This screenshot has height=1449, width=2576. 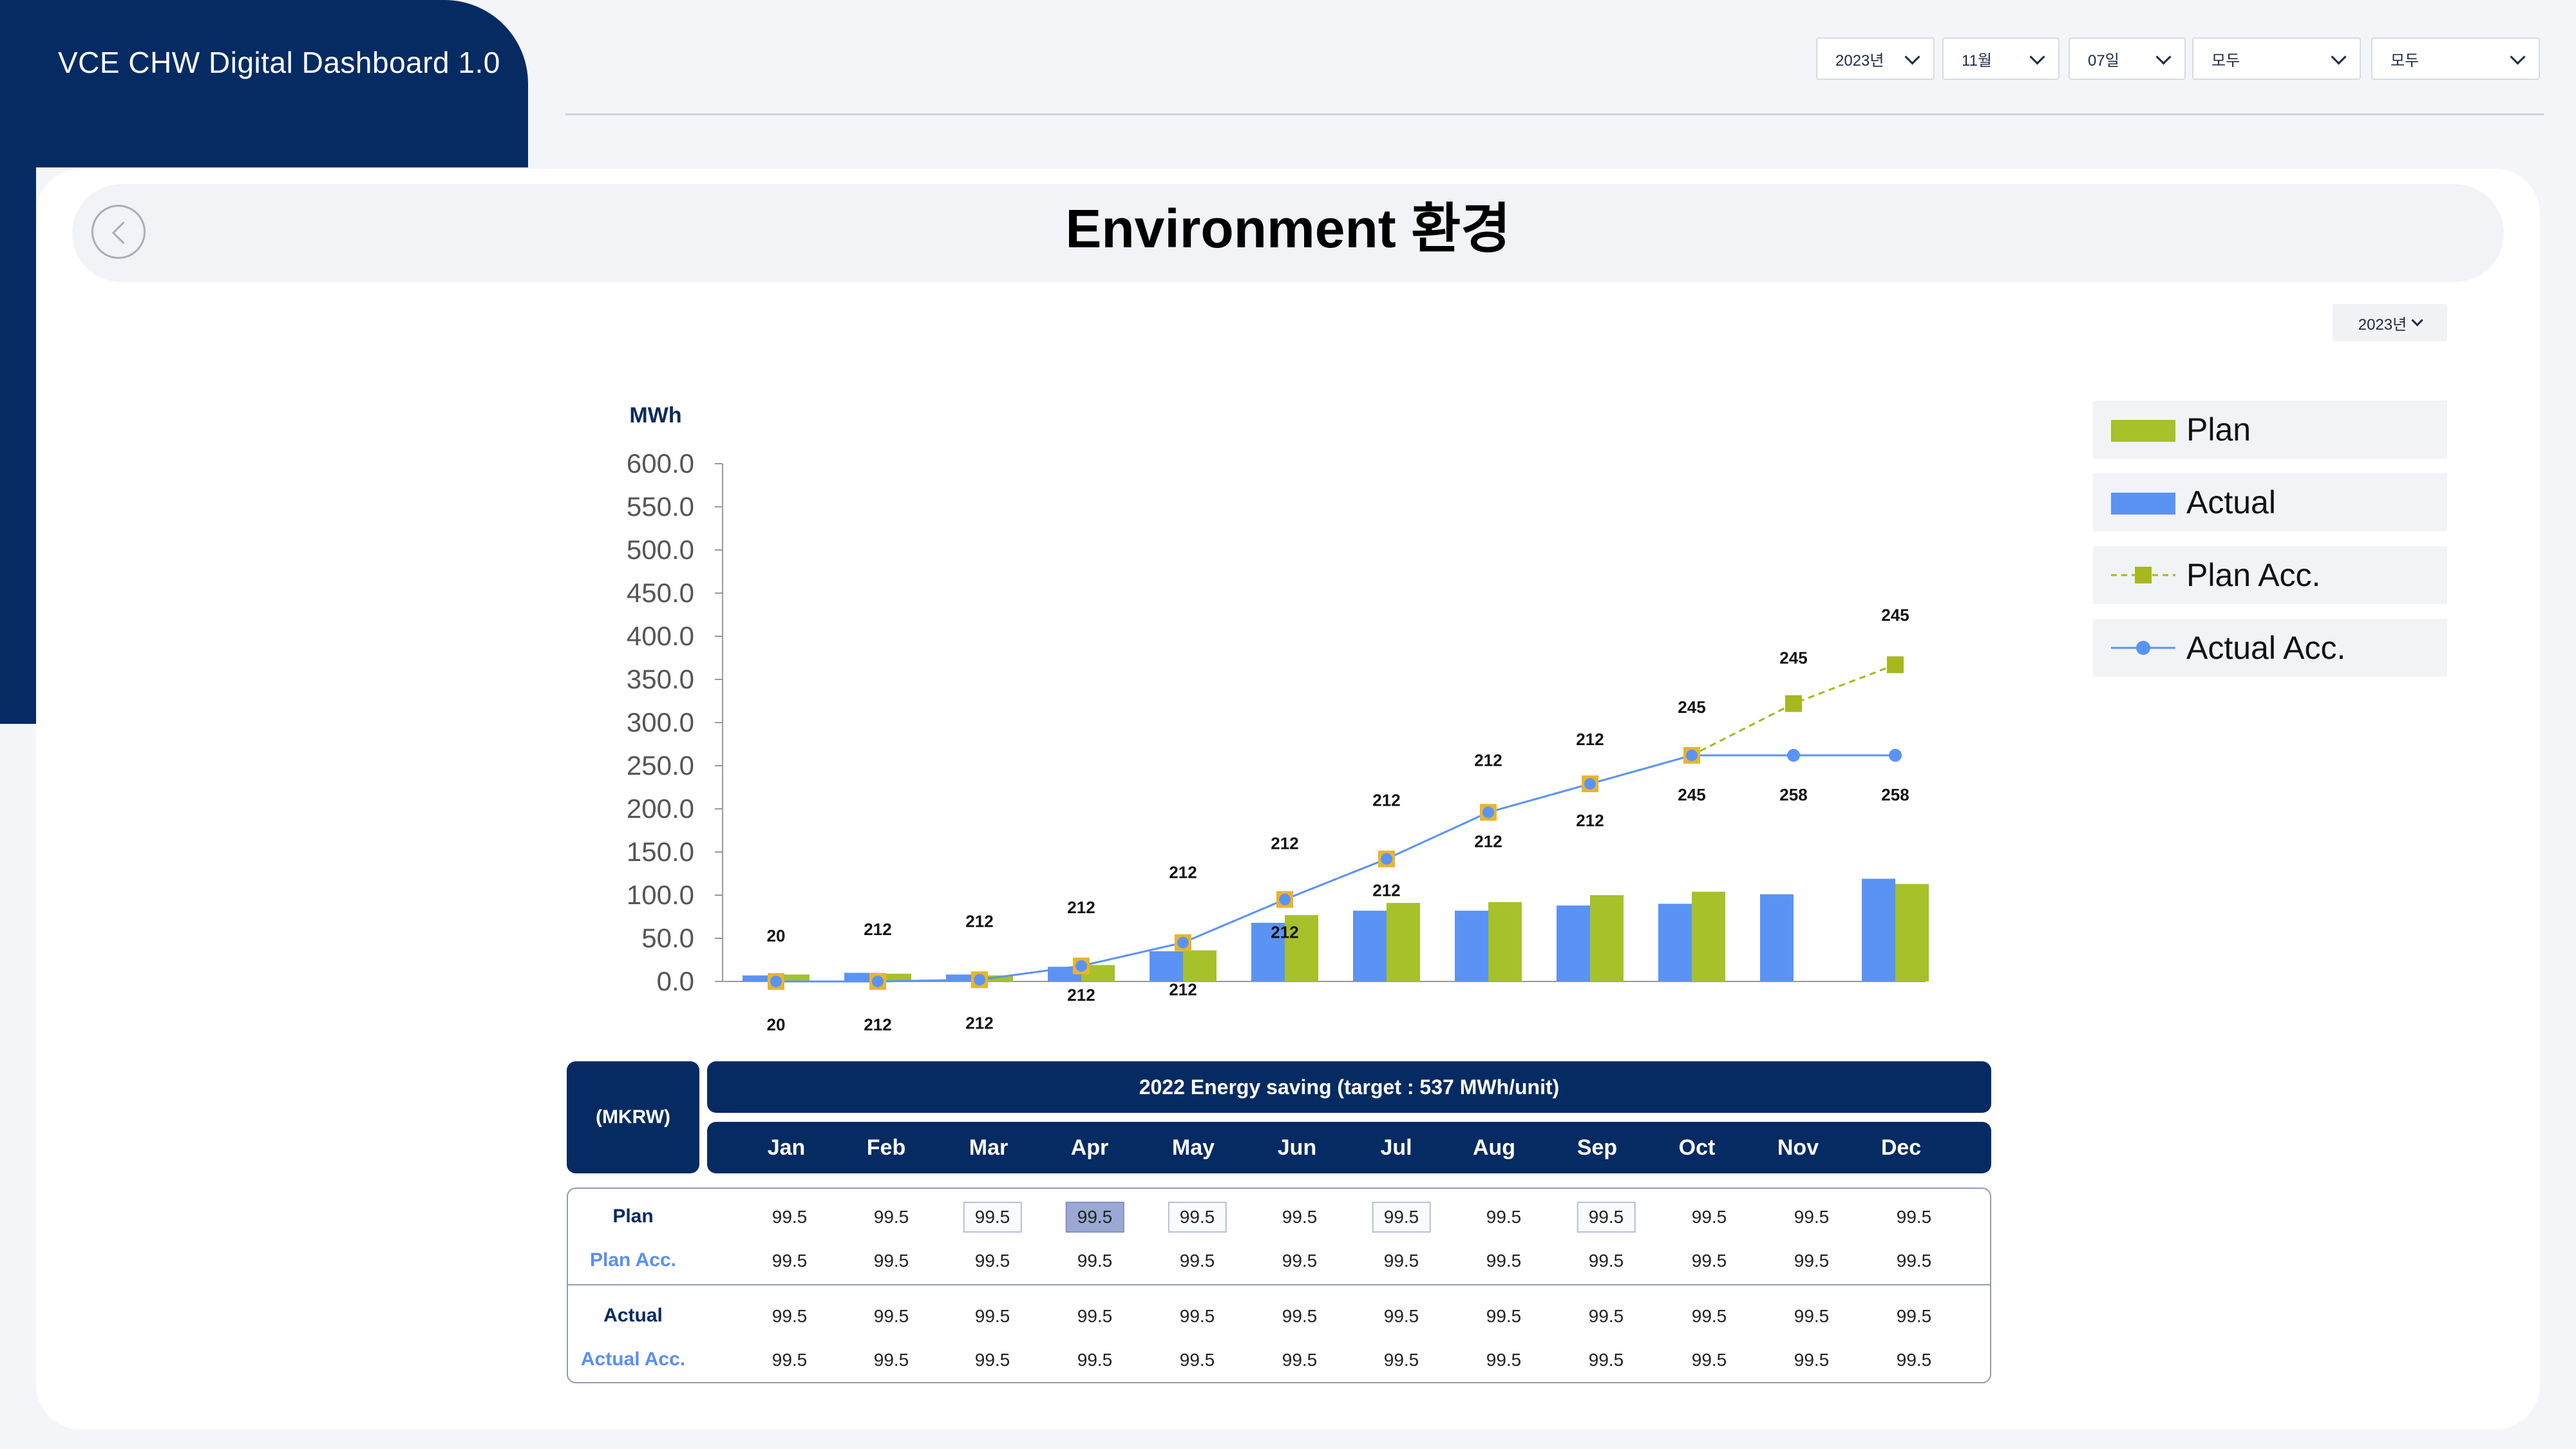 I want to click on row-label-plan: Plan, so click(x=633, y=1217).